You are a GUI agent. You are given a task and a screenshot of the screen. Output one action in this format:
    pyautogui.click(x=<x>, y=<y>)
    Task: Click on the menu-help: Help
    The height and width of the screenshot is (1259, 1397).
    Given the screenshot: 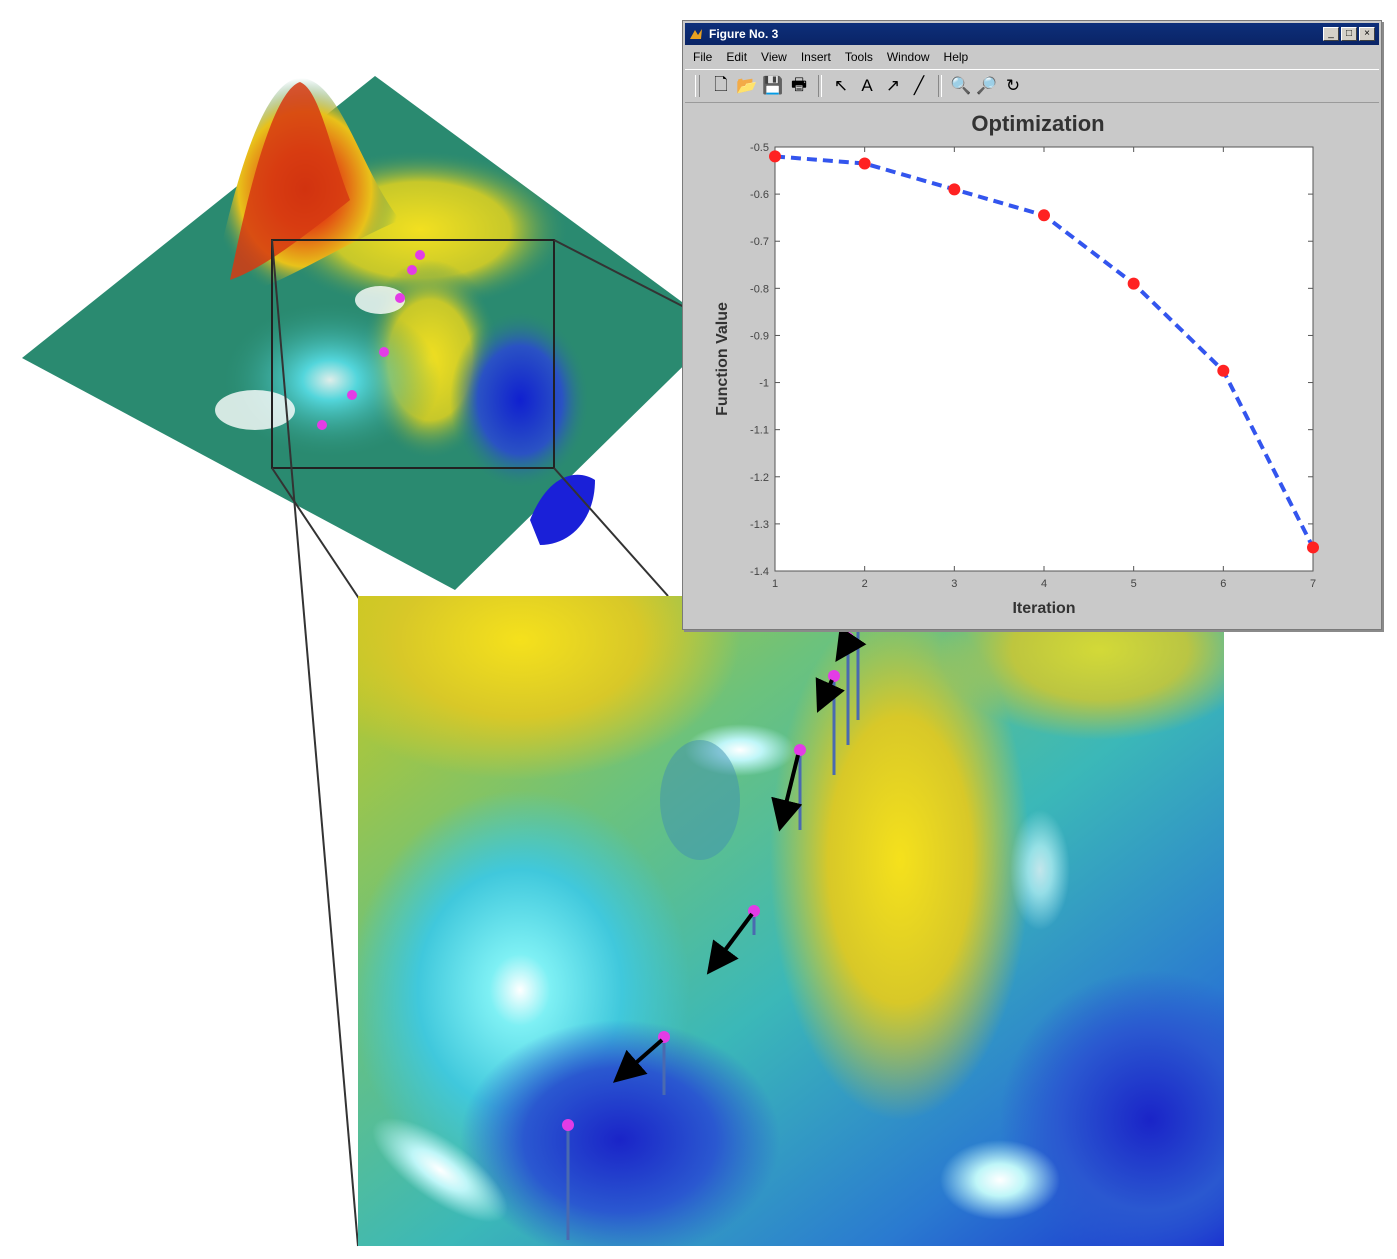 What is the action you would take?
    pyautogui.click(x=956, y=57)
    